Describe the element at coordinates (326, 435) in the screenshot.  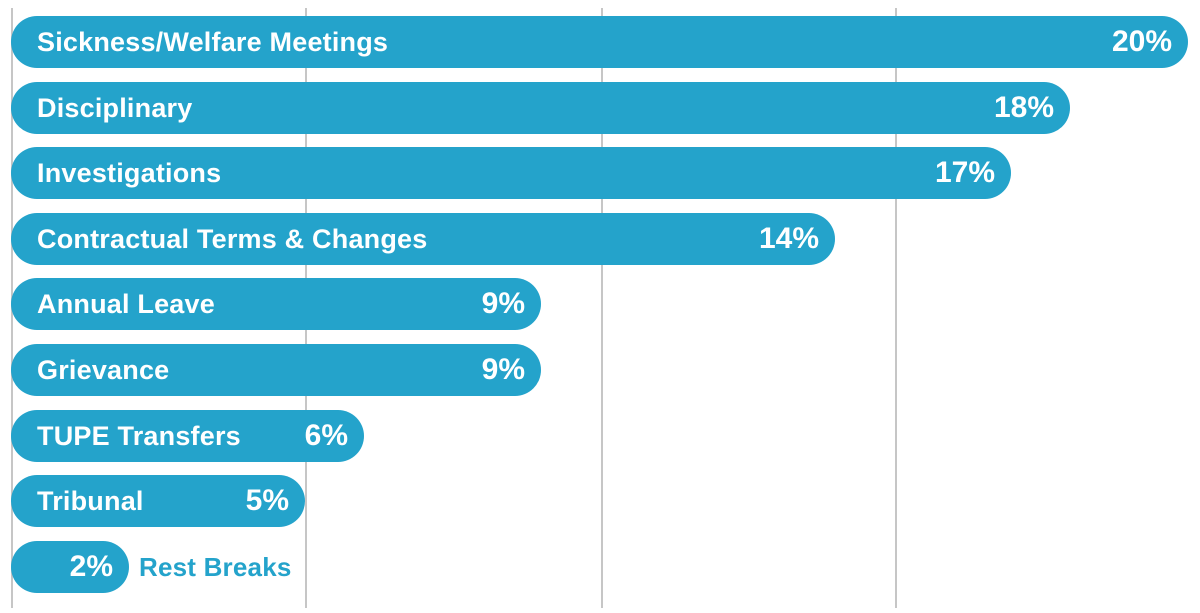
I see `bar-value-label: 6%` at that location.